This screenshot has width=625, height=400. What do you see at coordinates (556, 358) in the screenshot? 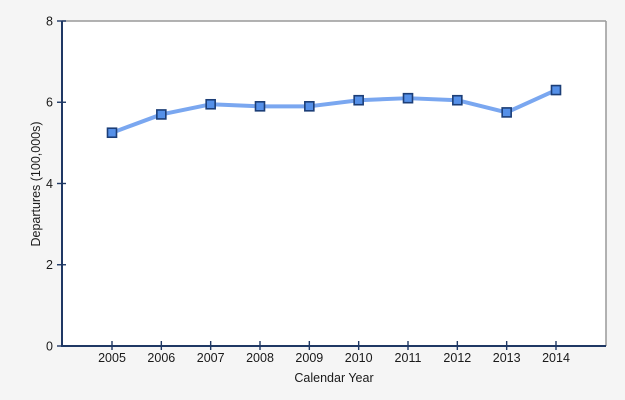
I see `x-tick-label: 2014` at bounding box center [556, 358].